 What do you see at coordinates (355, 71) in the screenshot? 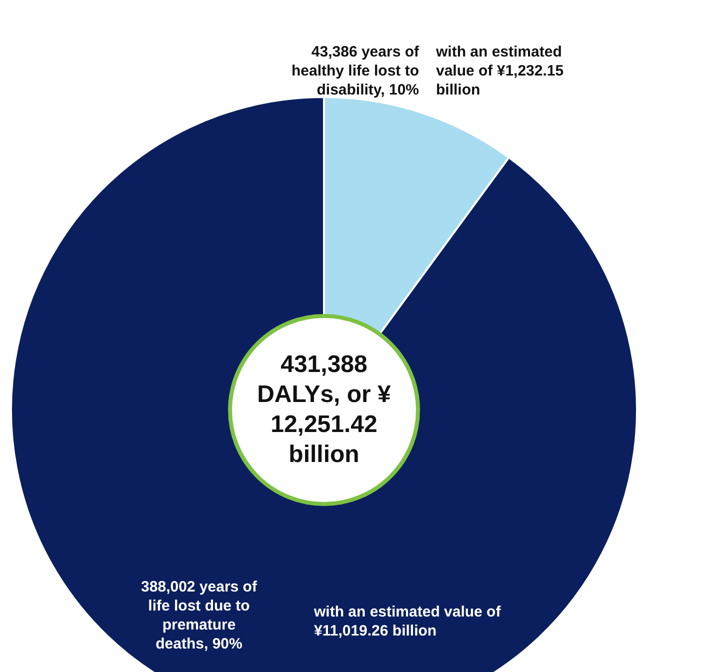
I see `slice-label: 43,386 years of healthy life lost to disability, 10%` at bounding box center [355, 71].